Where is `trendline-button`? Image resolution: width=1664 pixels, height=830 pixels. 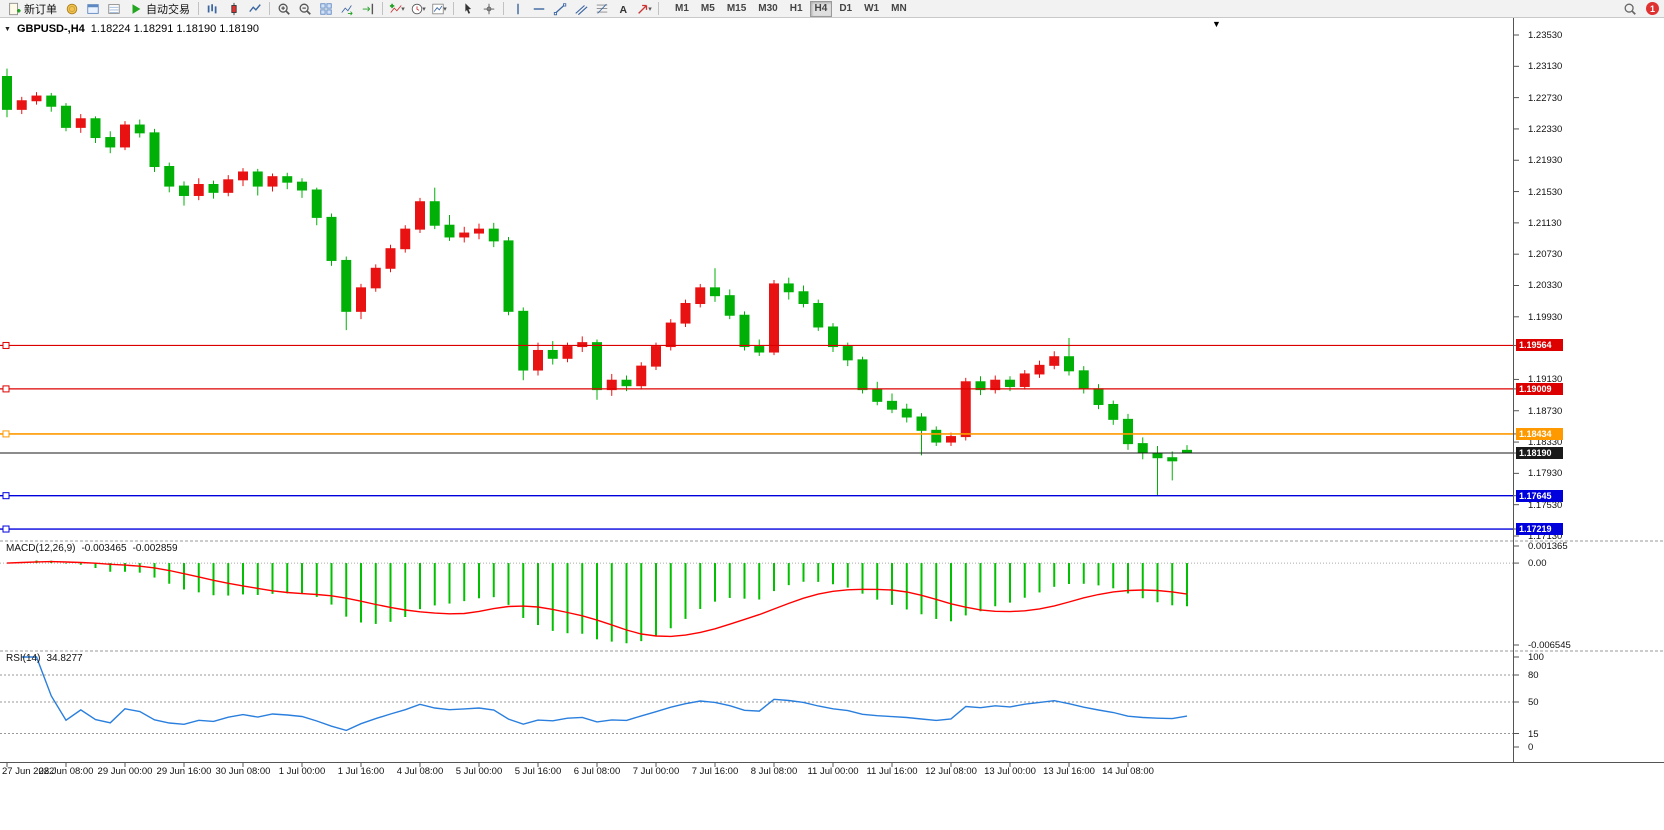
trendline-button is located at coordinates (560, 9).